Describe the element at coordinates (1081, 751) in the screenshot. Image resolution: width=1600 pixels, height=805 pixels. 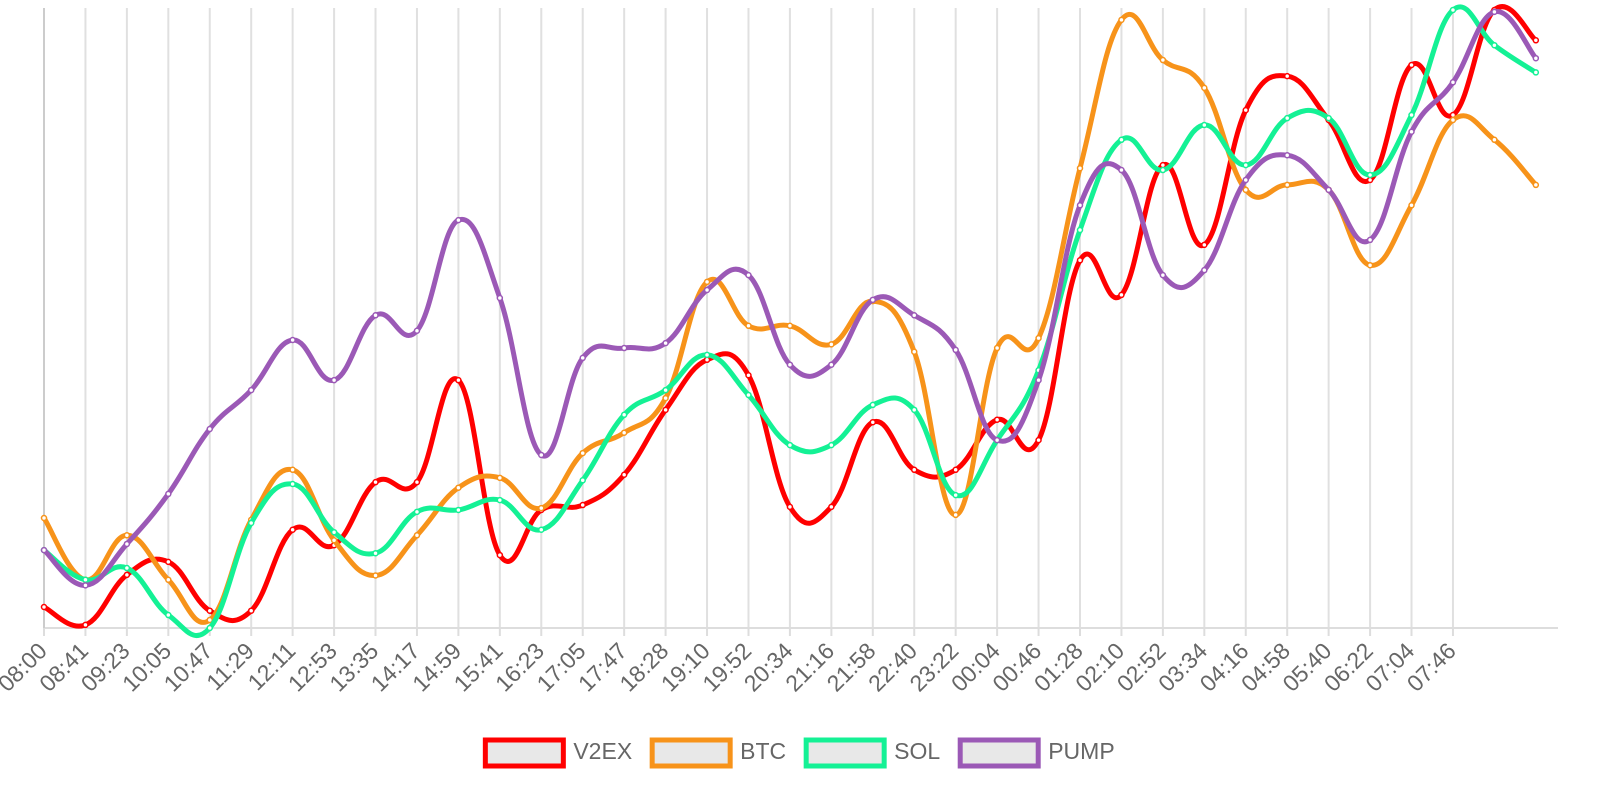
I see `legend-label: PUMP` at that location.